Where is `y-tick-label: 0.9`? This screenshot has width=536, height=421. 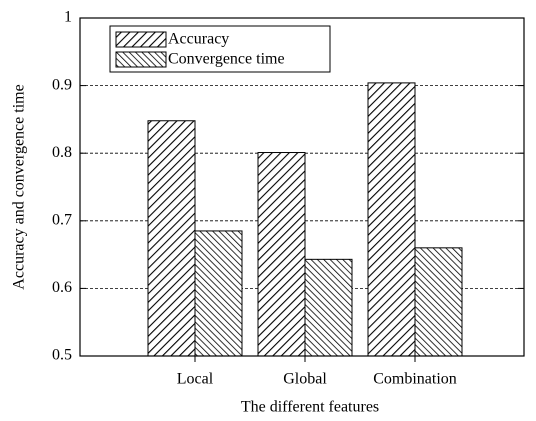 y-tick-label: 0.9 is located at coordinates (62, 84).